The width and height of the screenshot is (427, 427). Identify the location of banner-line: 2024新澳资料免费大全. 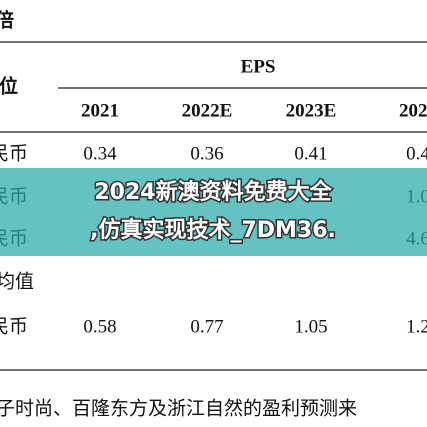
(213, 192).